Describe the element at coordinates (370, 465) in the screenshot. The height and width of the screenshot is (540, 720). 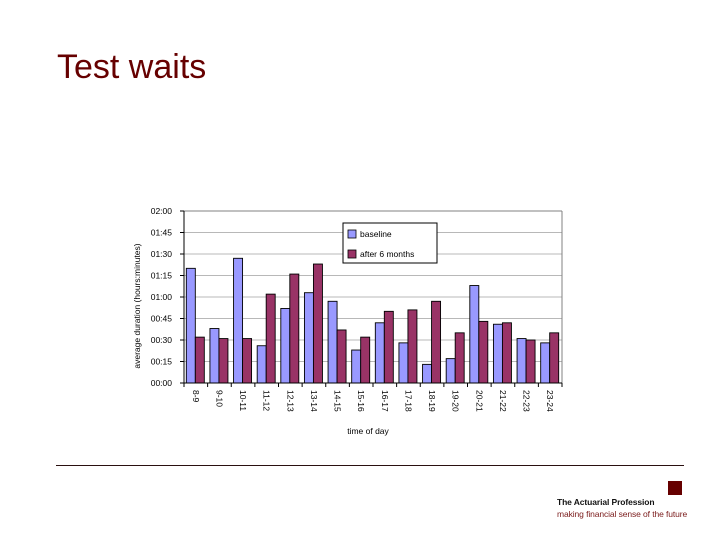
I see `footer-divider` at that location.